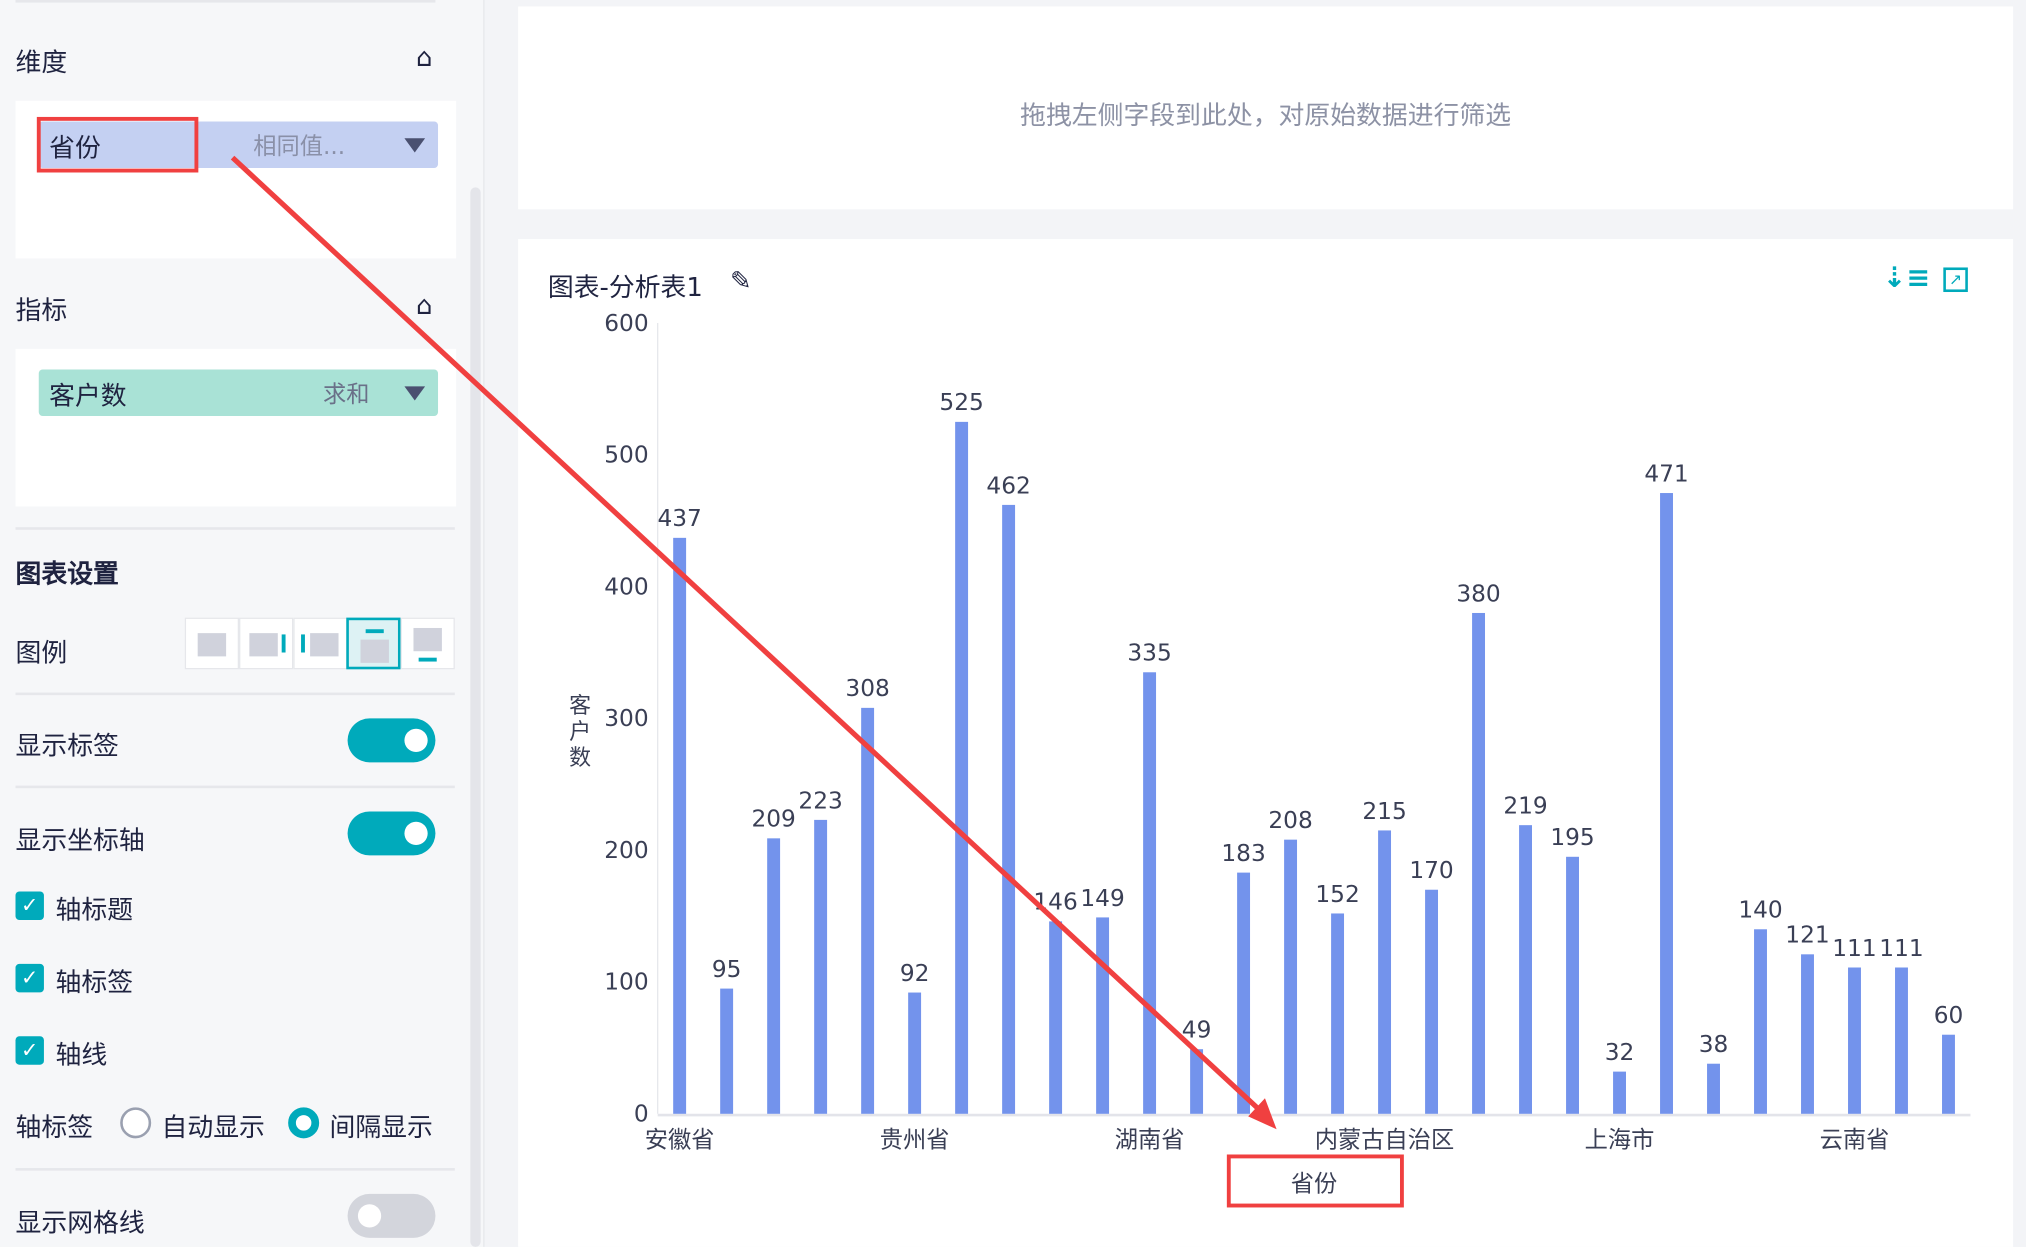 This screenshot has width=2026, height=1247. Describe the element at coordinates (94, 910) in the screenshot. I see `axis-title-label: 轴标题` at that location.